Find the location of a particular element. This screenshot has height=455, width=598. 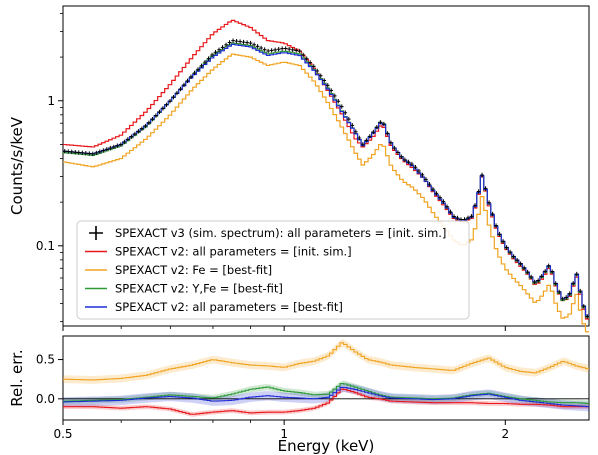

spectrum-y-axis-title: Counts/s/keV is located at coordinates (17, 165).